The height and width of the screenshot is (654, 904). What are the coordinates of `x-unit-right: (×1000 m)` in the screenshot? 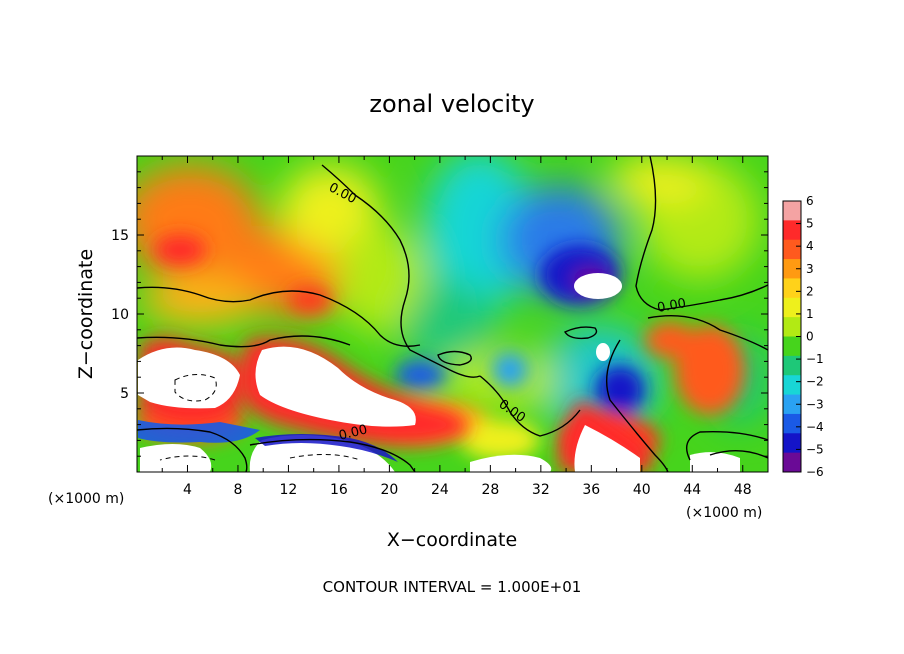 It's located at (724, 513).